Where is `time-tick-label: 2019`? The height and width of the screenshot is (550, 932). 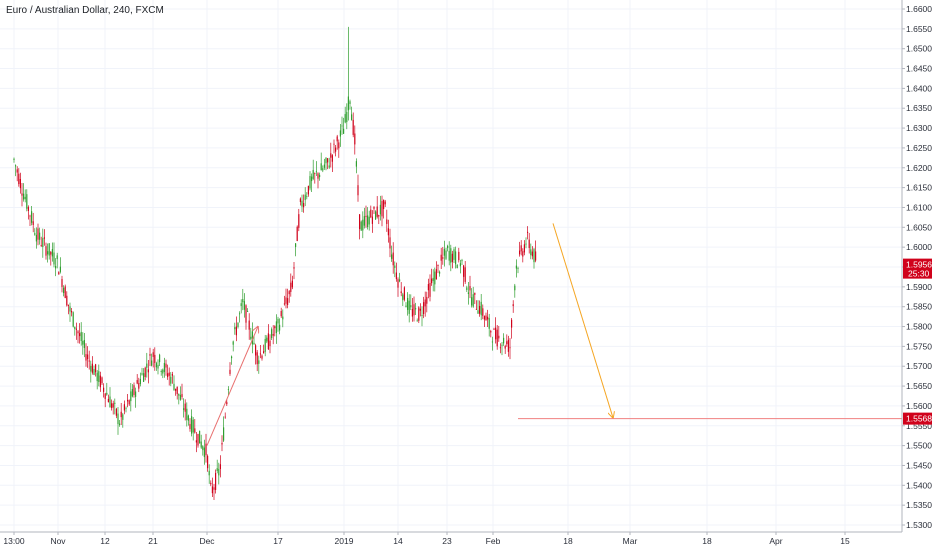 time-tick-label: 2019 is located at coordinates (344, 541).